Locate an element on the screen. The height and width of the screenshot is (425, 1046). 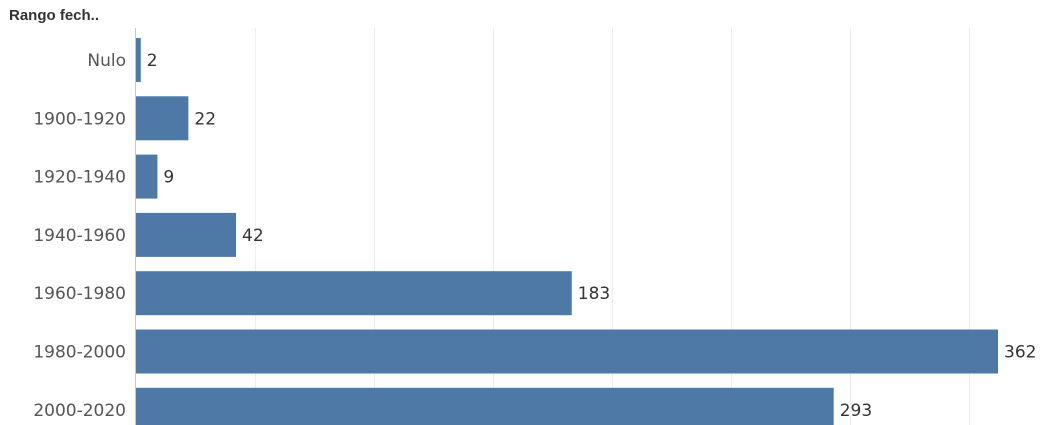
category-label: 2000-2020 is located at coordinates (79, 411).